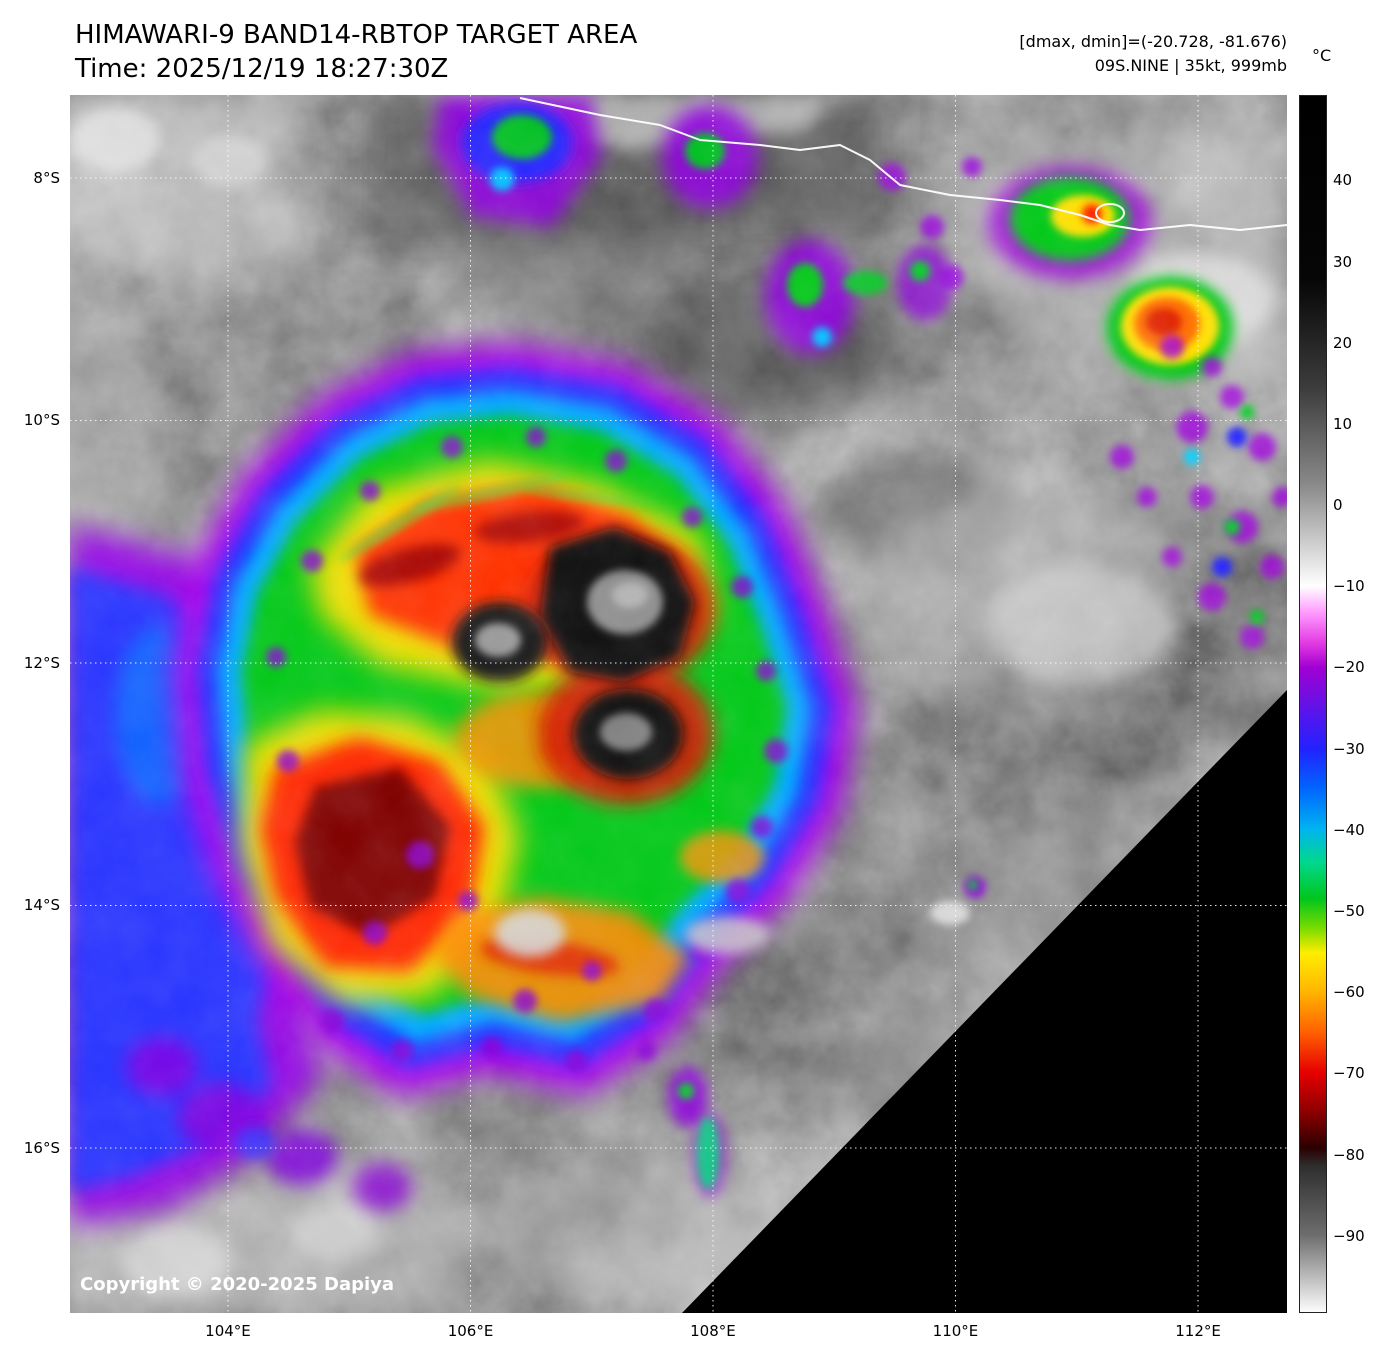 This screenshot has width=1388, height=1359. Describe the element at coordinates (955, 1331) in the screenshot. I see `lon-label: 110°E` at that location.